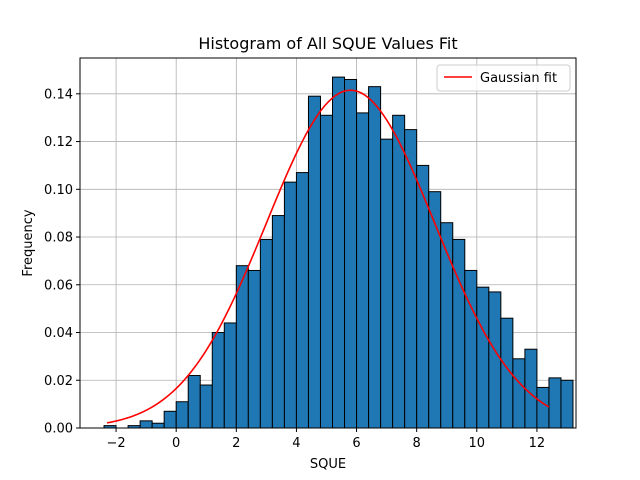 The height and width of the screenshot is (480, 640). Describe the element at coordinates (236, 443) in the screenshot. I see `x-tick-label: 2` at that location.